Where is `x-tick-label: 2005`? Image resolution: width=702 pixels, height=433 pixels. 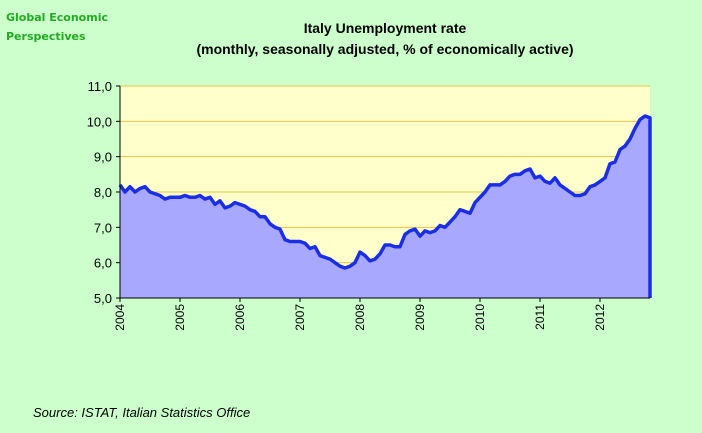
x-tick-label: 2005 is located at coordinates (180, 317).